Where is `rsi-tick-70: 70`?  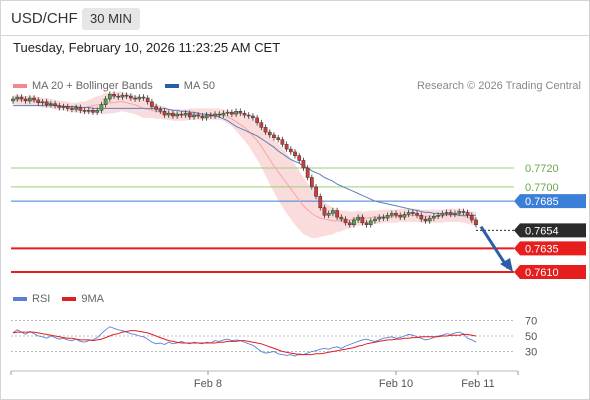
rsi-tick-70: 70 is located at coordinates (531, 322).